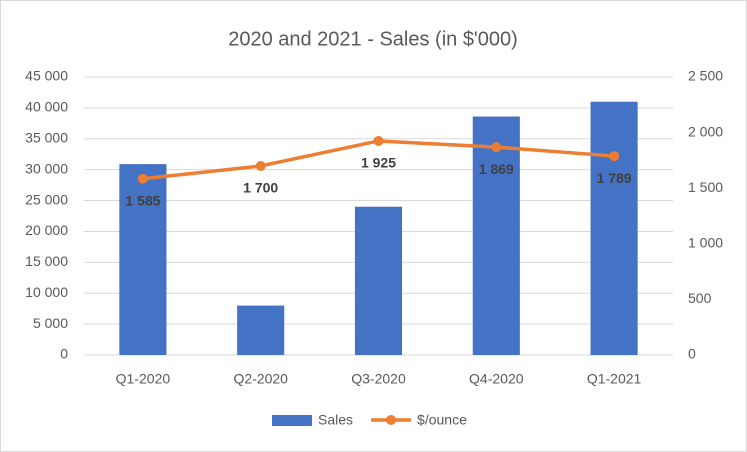 The height and width of the screenshot is (452, 747). What do you see at coordinates (705, 76) in the screenshot?
I see `y2-tick-label: 2 500` at bounding box center [705, 76].